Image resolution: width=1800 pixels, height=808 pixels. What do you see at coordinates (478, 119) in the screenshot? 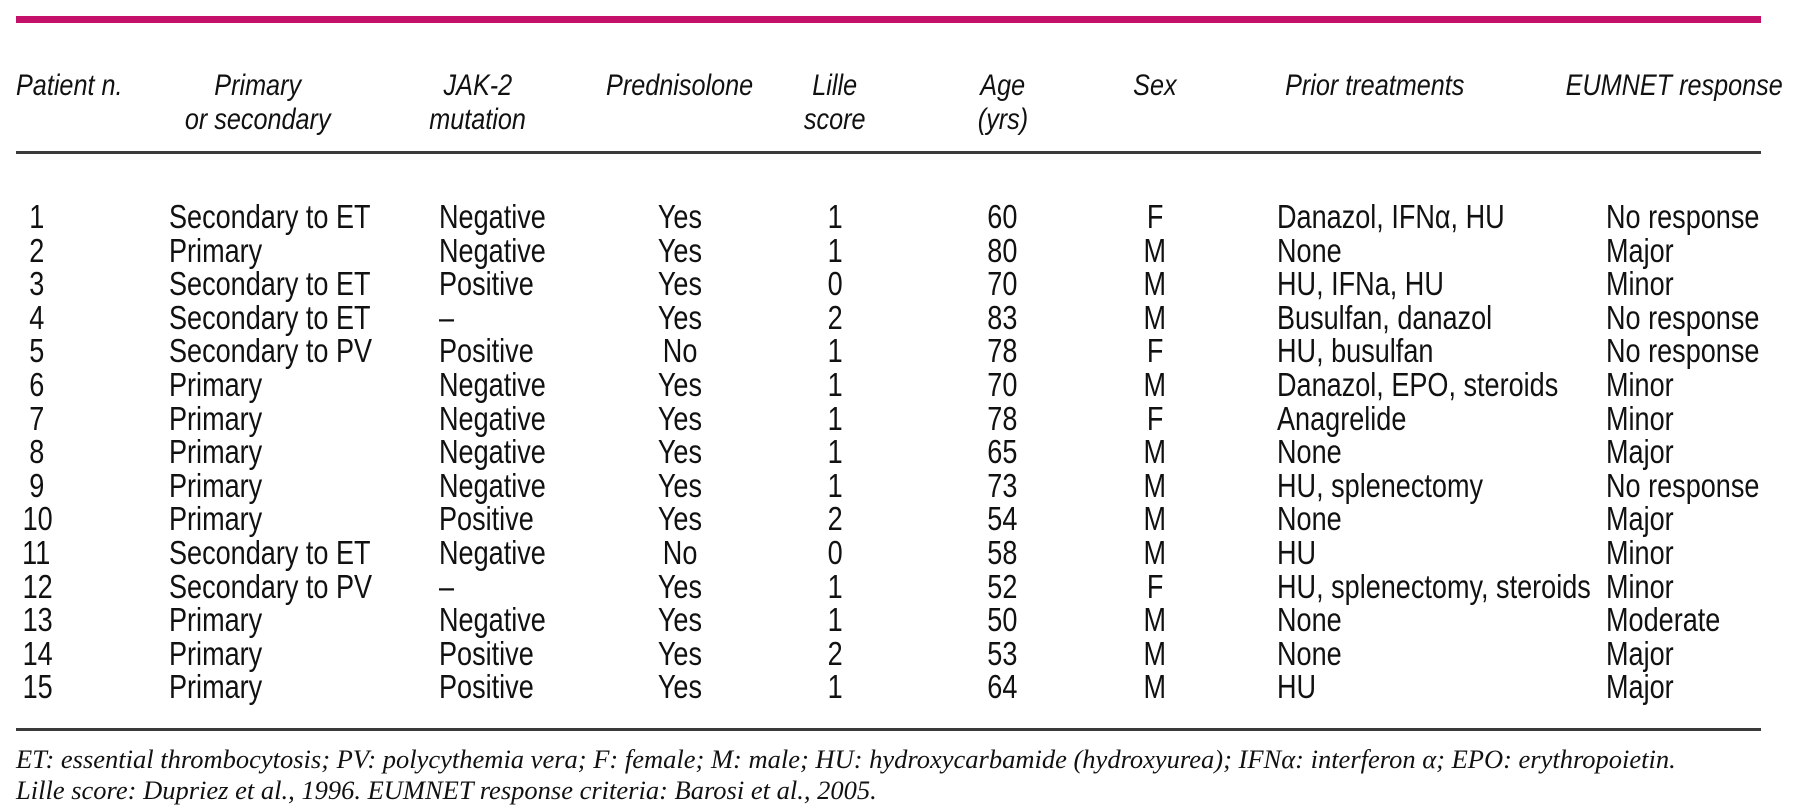
I see `column-header-label: mutation` at bounding box center [478, 119].